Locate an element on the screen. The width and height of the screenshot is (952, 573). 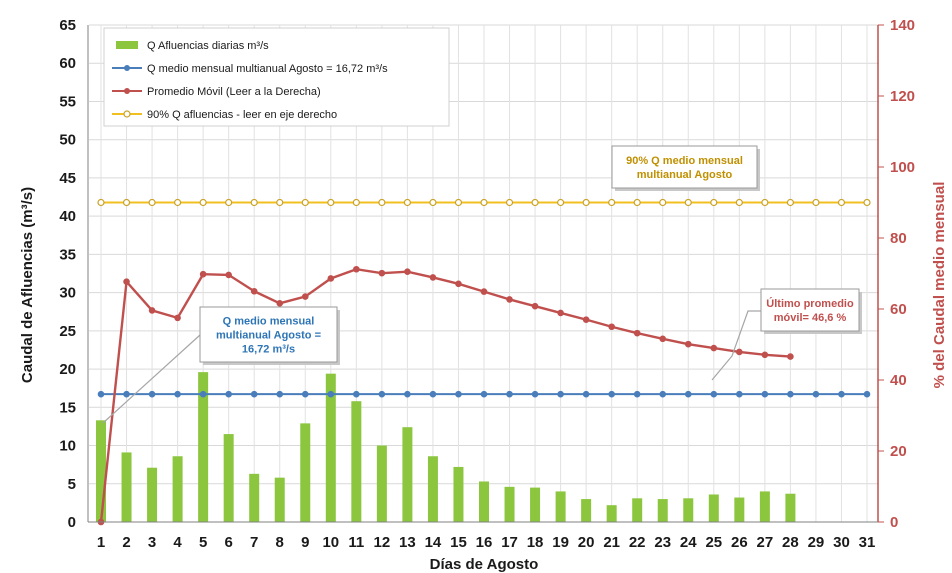
y-tick-label: 25 is located at coordinates (67, 331).